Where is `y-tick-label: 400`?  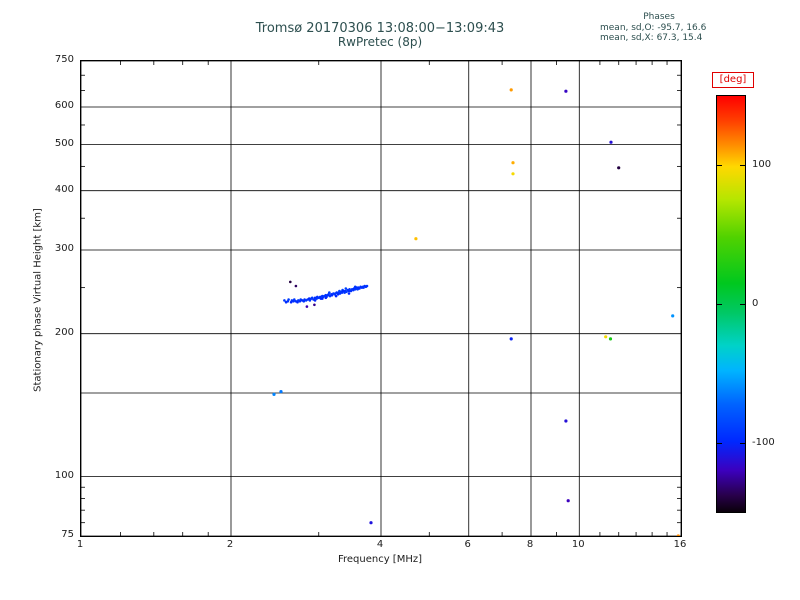
y-tick-label: 400 is located at coordinates (64, 189).